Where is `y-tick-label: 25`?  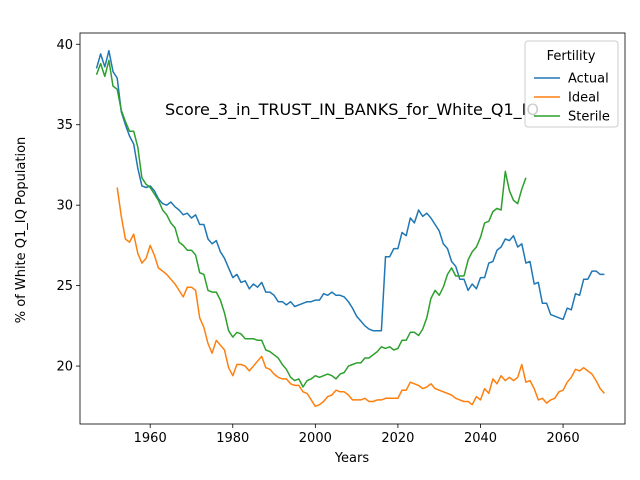 y-tick-label: 25 is located at coordinates (64, 286).